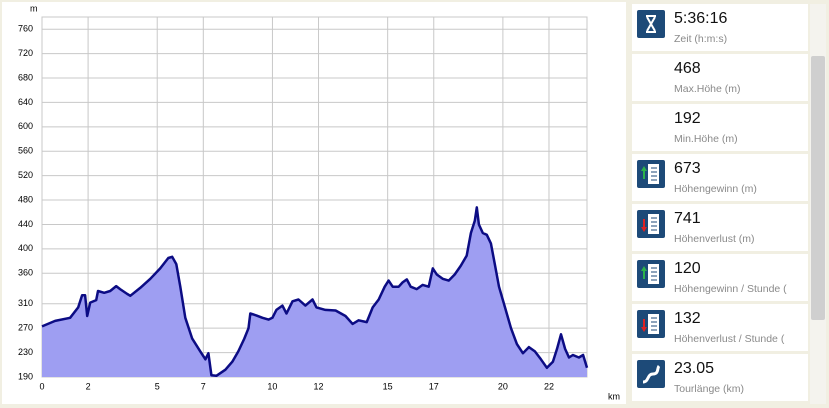 This screenshot has height=408, width=829. What do you see at coordinates (720, 127) in the screenshot?
I see `stat-row: 192 Min.Höhe (m)` at bounding box center [720, 127].